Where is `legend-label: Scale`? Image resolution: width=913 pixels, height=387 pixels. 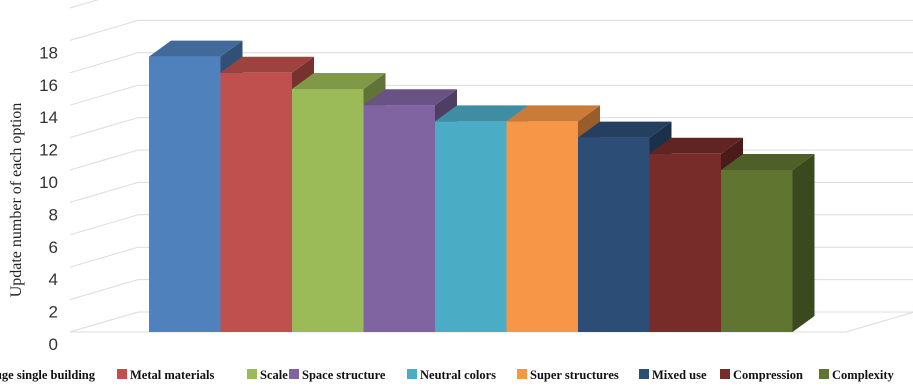 legend-label: Scale is located at coordinates (274, 375).